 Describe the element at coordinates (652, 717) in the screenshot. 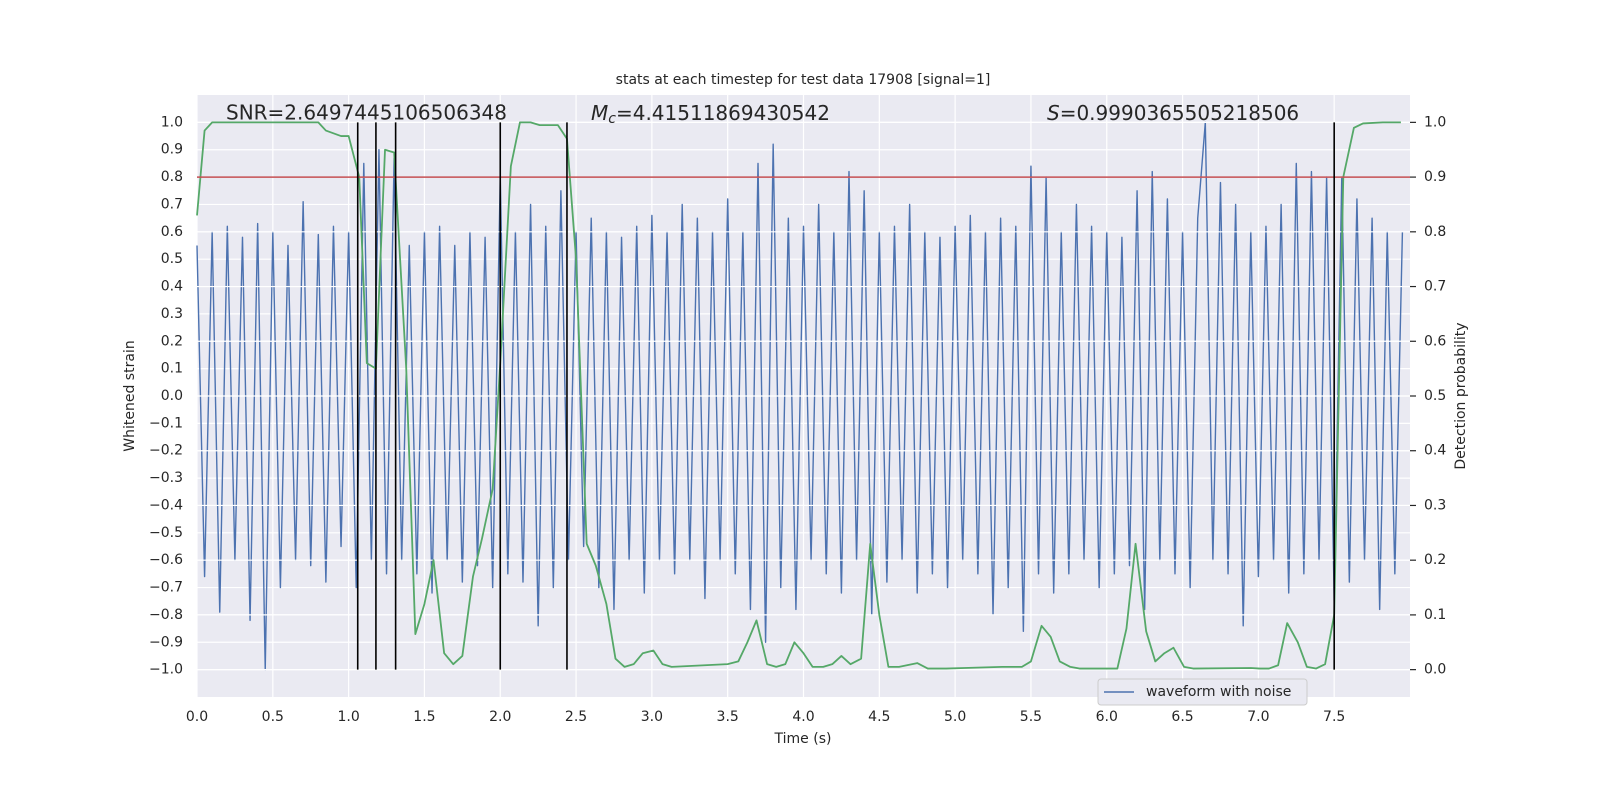

I see `x-tick-label: 3.0` at that location.